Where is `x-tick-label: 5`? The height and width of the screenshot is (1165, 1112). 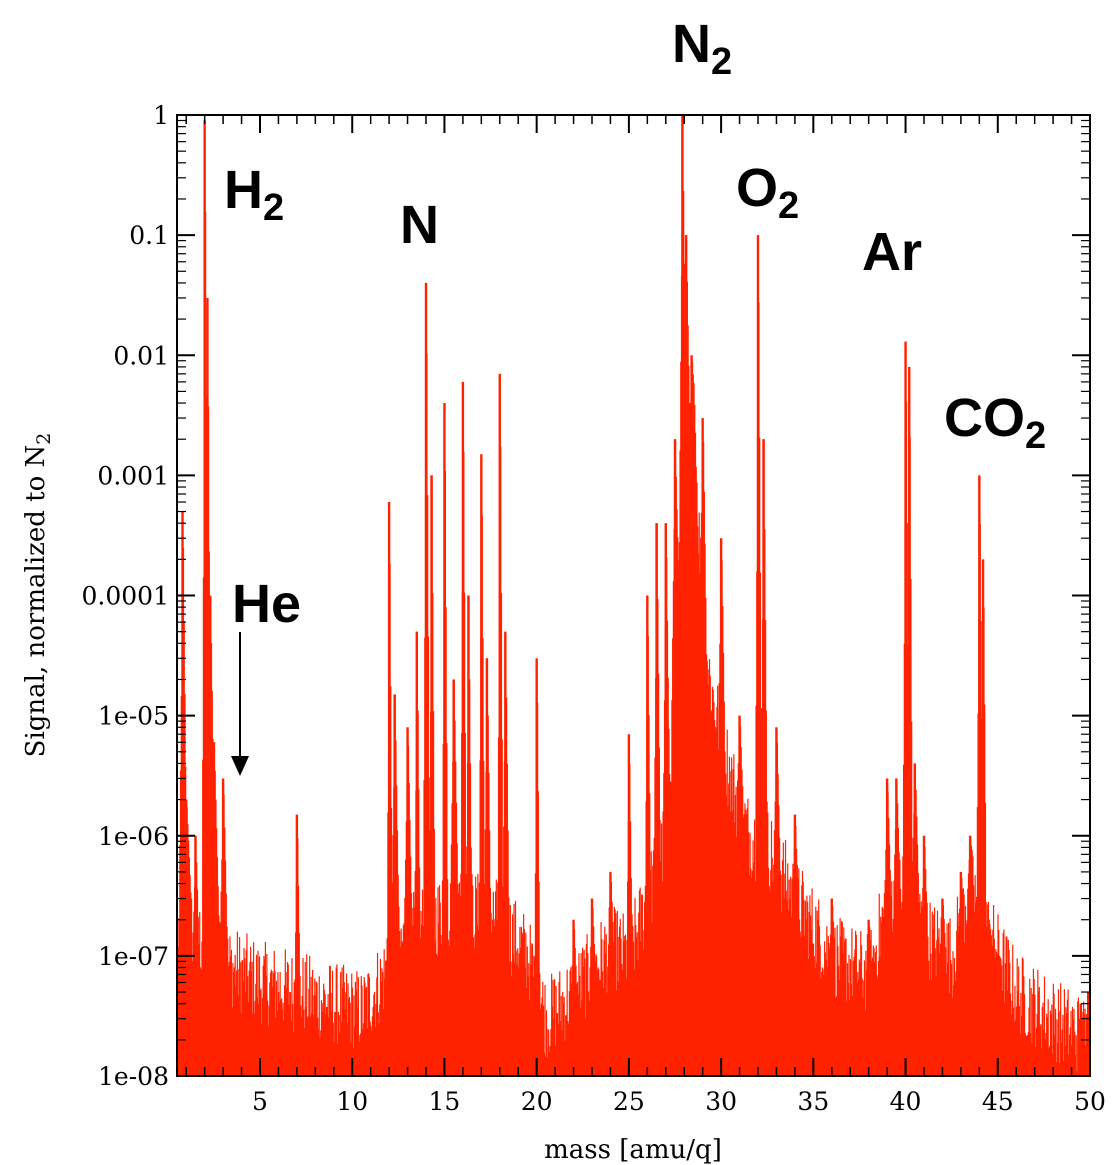 x-tick-label: 5 is located at coordinates (260, 1101).